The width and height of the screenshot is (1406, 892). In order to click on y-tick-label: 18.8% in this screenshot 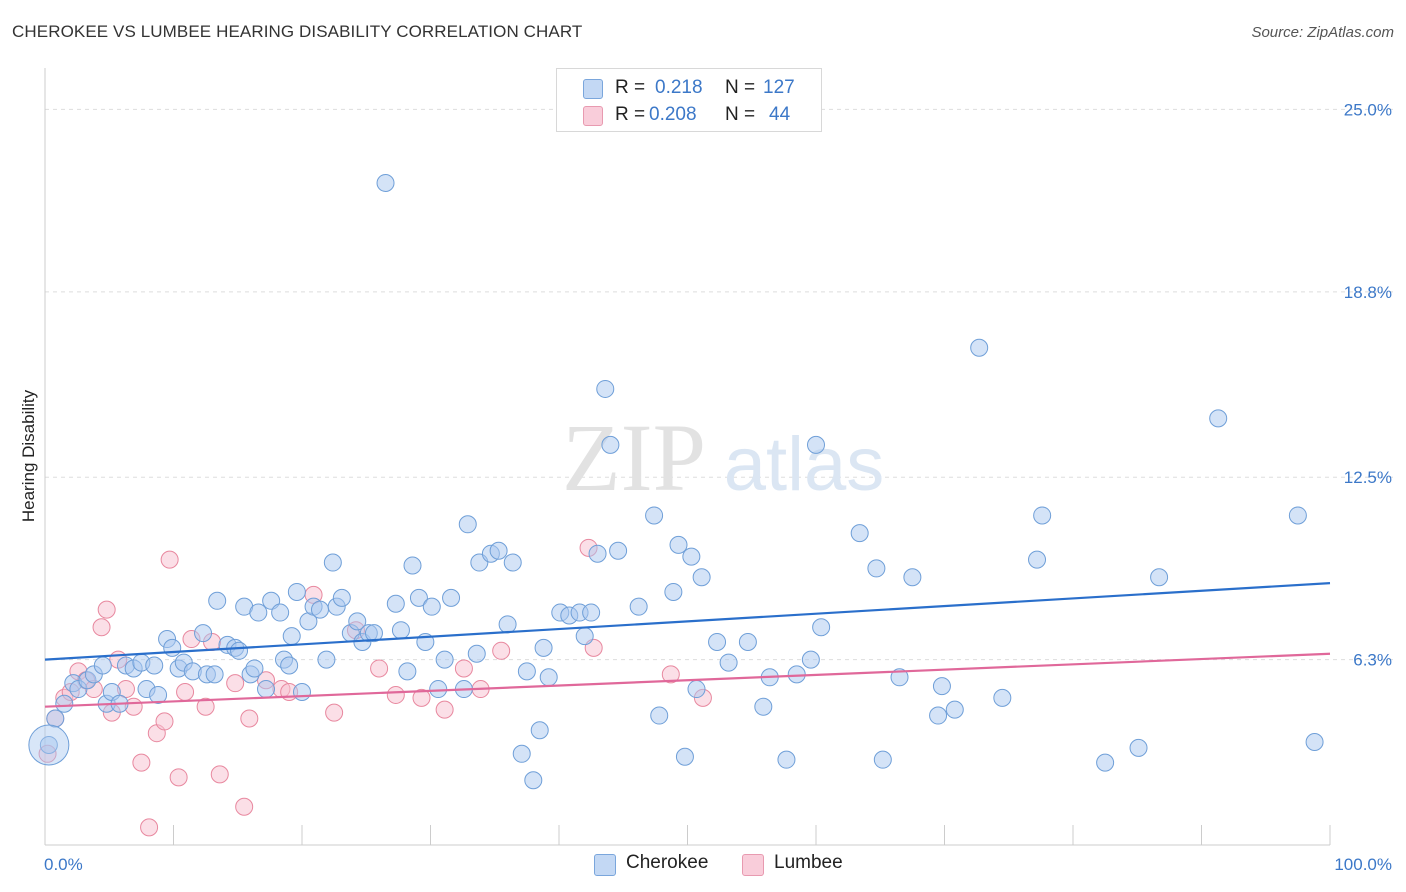, I will do `click(1368, 292)`.